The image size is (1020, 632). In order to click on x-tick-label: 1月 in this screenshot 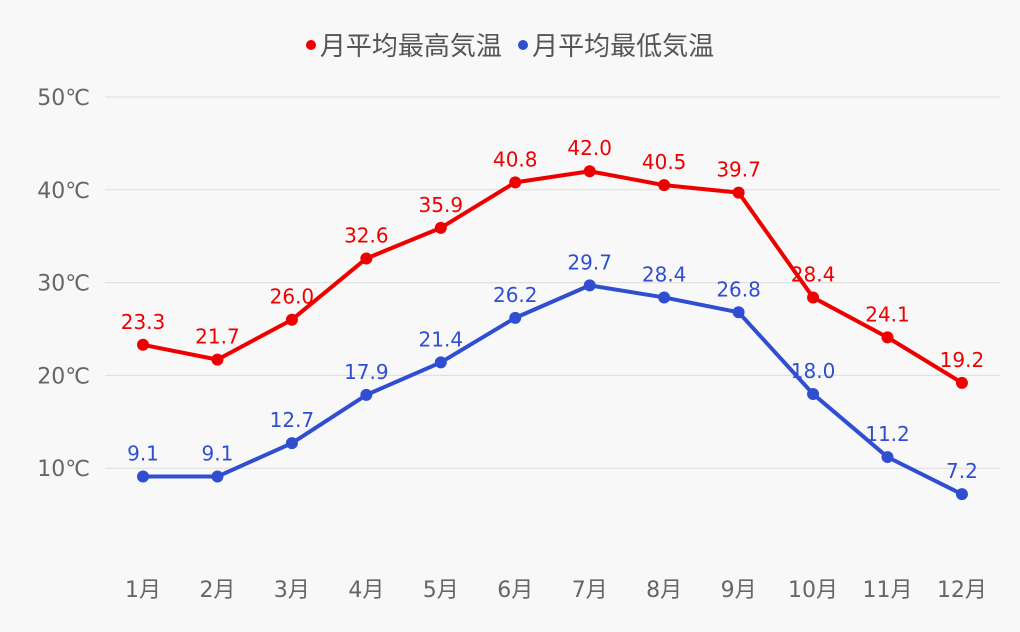, I will do `click(143, 590)`.